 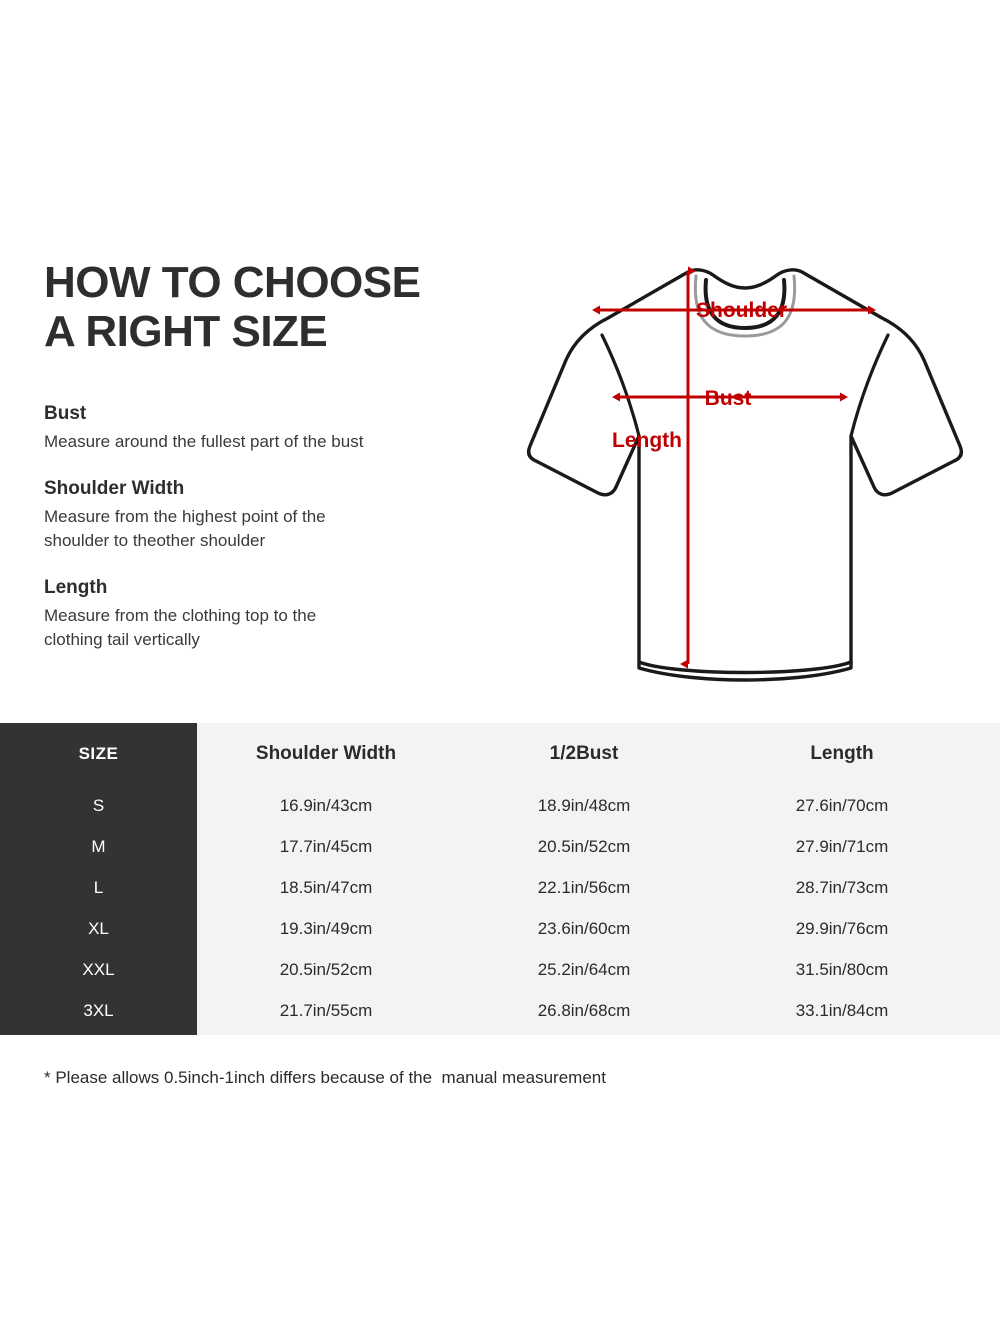 What do you see at coordinates (734, 467) in the screenshot?
I see `measurement-annotations: Shoulder Bust Length` at bounding box center [734, 467].